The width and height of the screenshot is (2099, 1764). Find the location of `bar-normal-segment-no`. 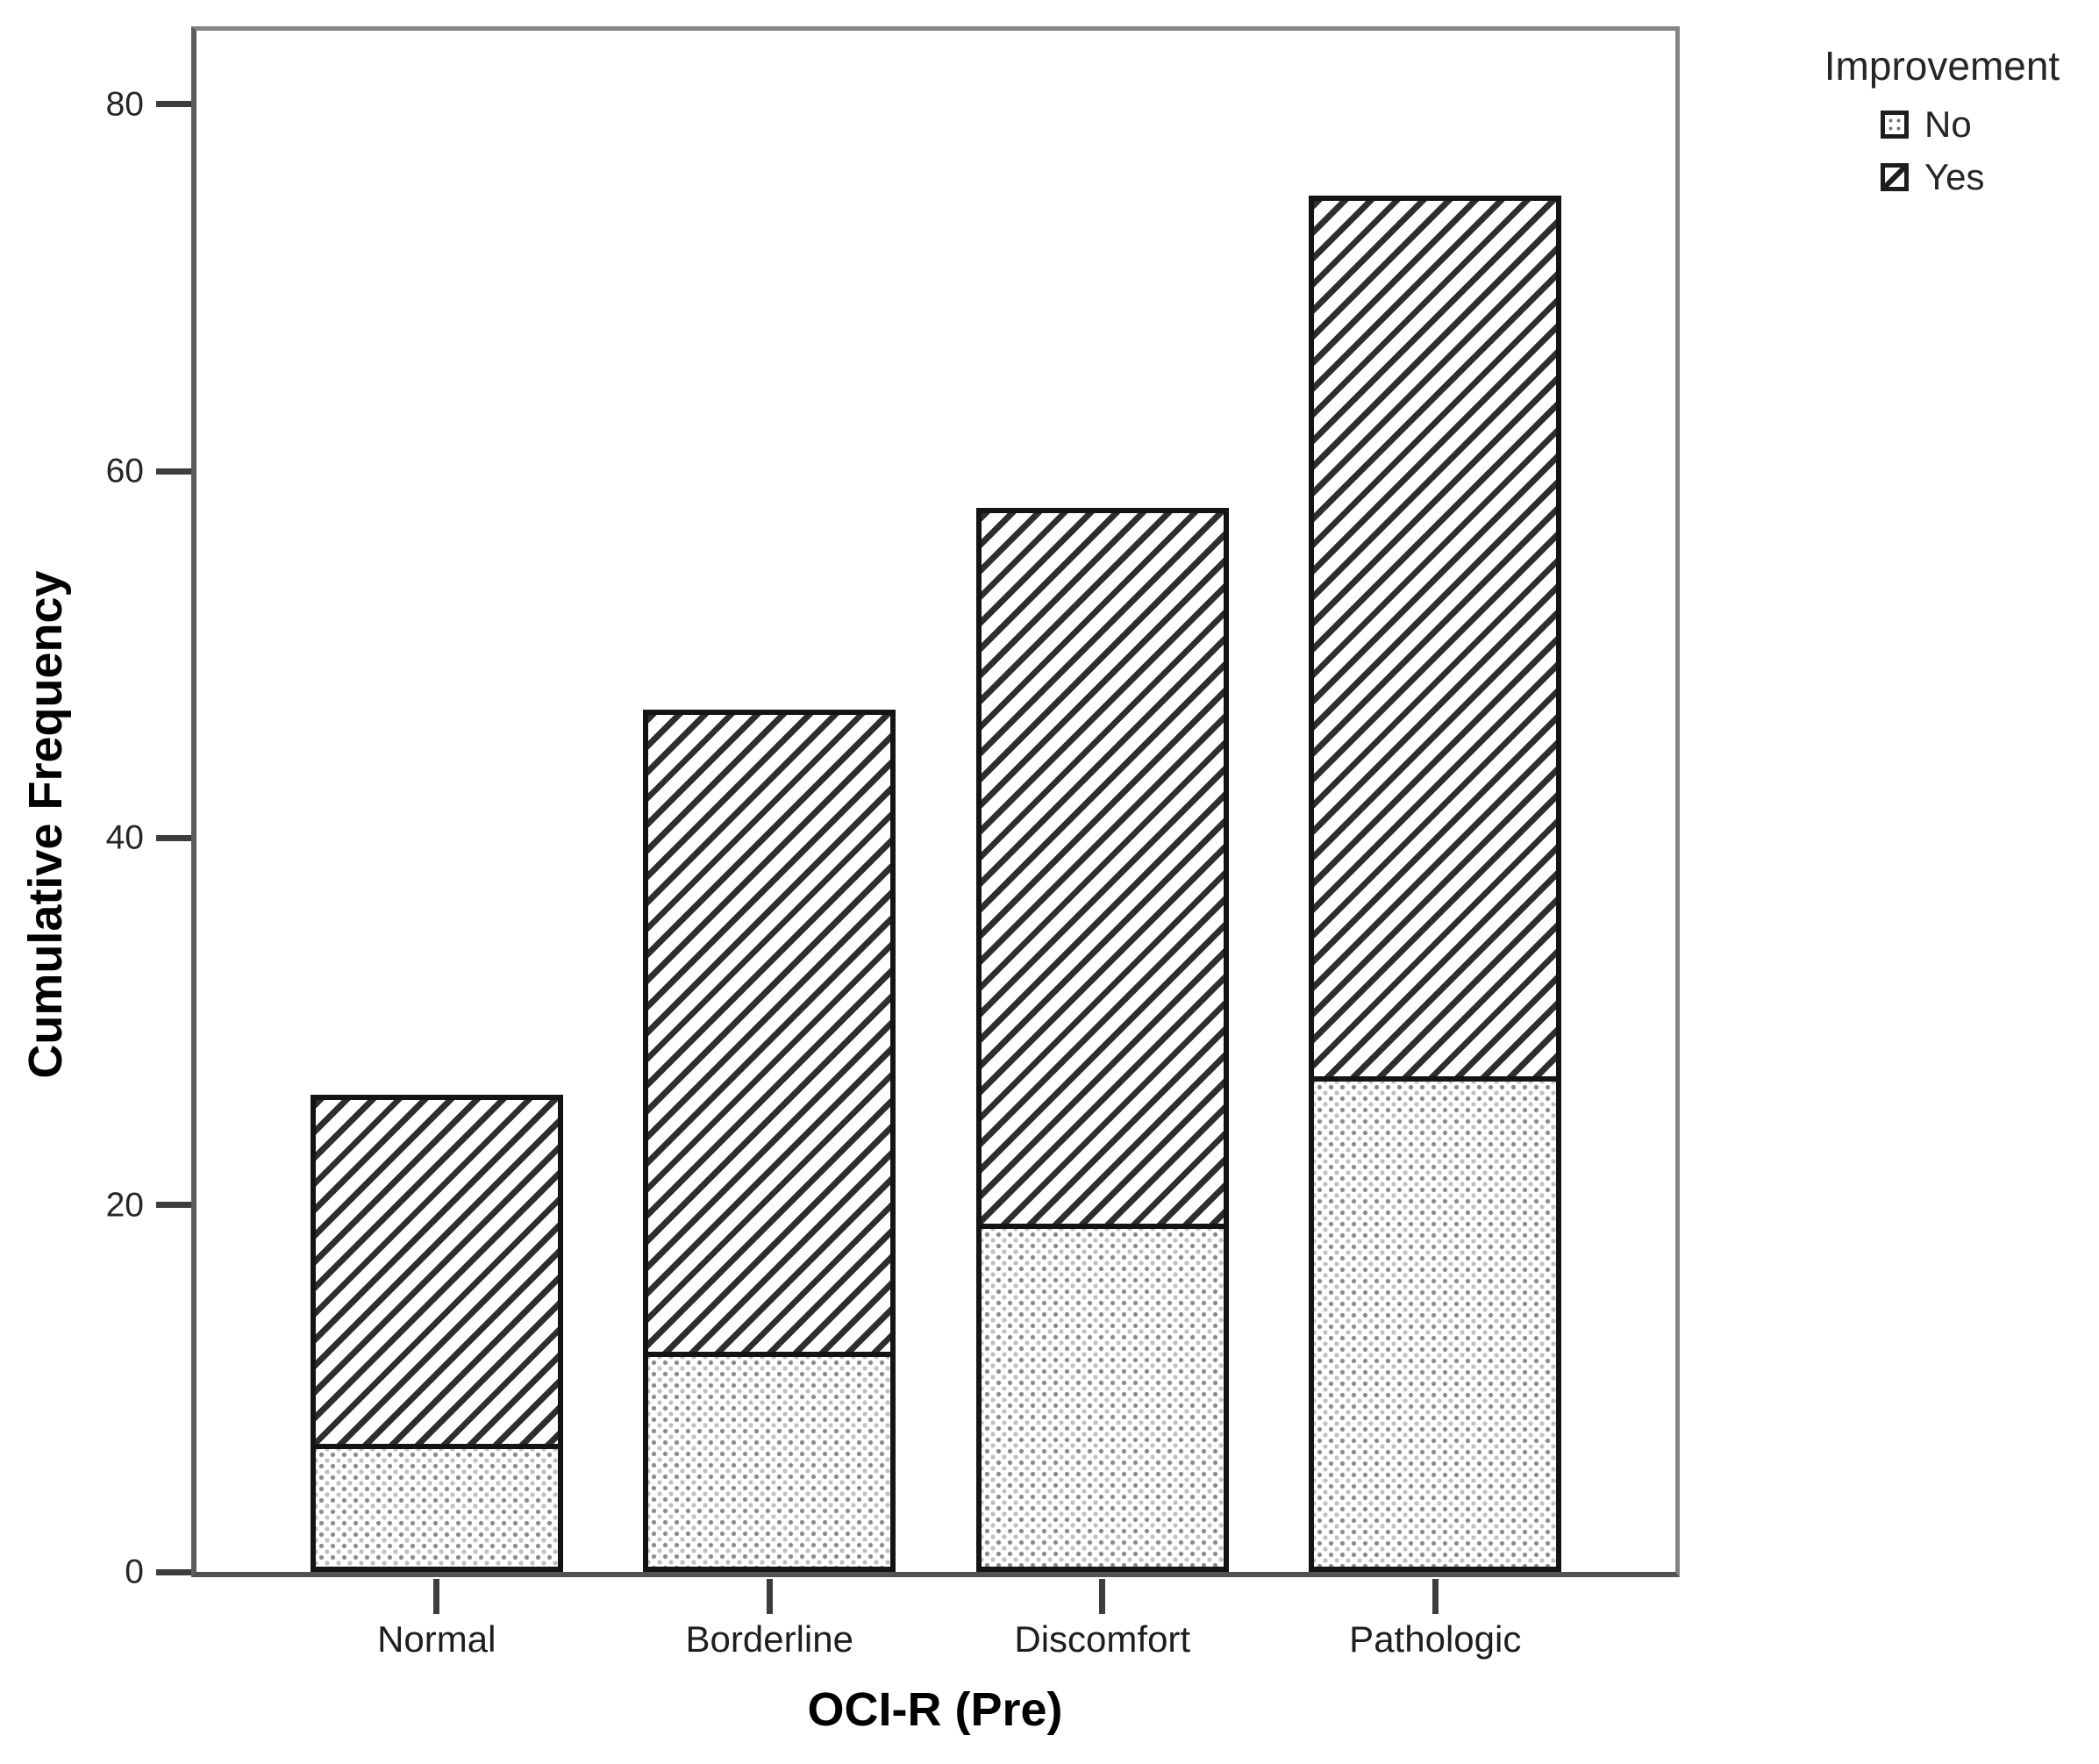

bar-normal-segment-no is located at coordinates (436, 1507).